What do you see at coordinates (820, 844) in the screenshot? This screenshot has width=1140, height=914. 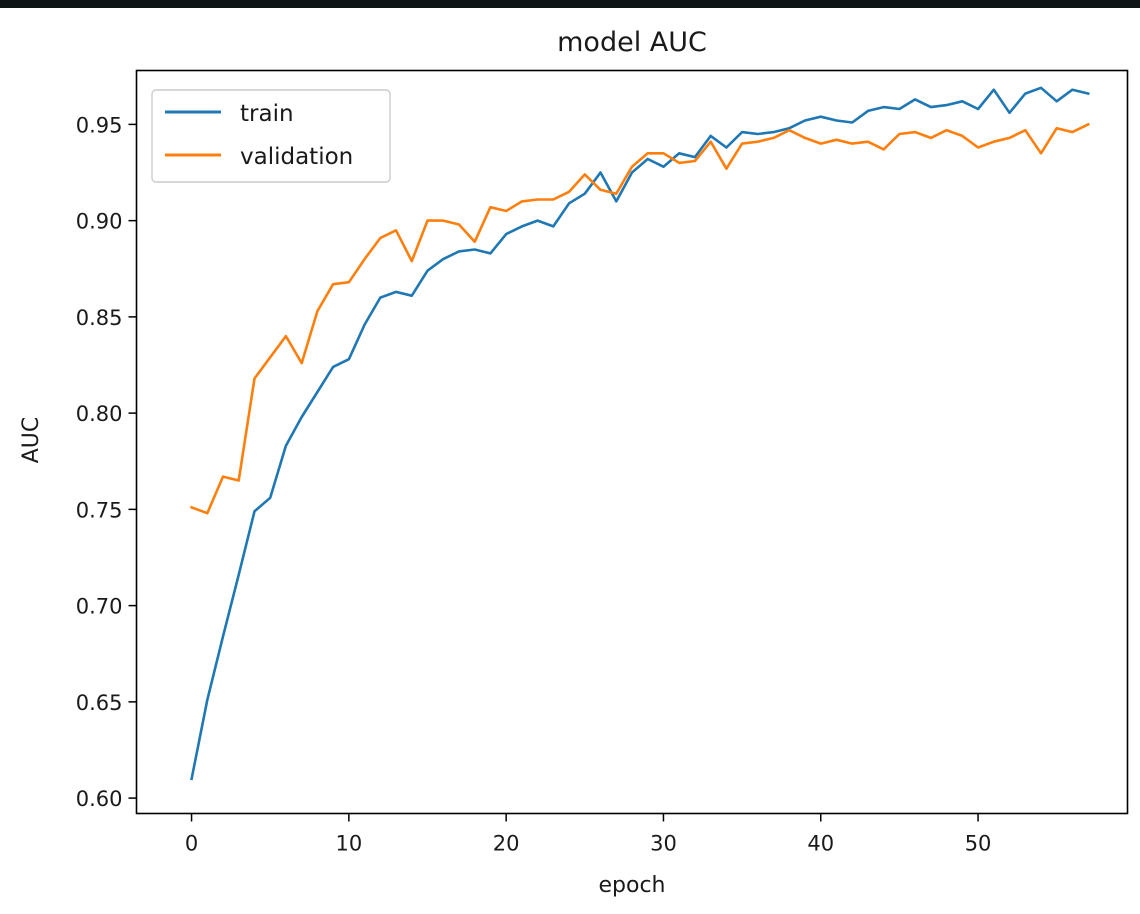 I see `x-tick-label: 40` at bounding box center [820, 844].